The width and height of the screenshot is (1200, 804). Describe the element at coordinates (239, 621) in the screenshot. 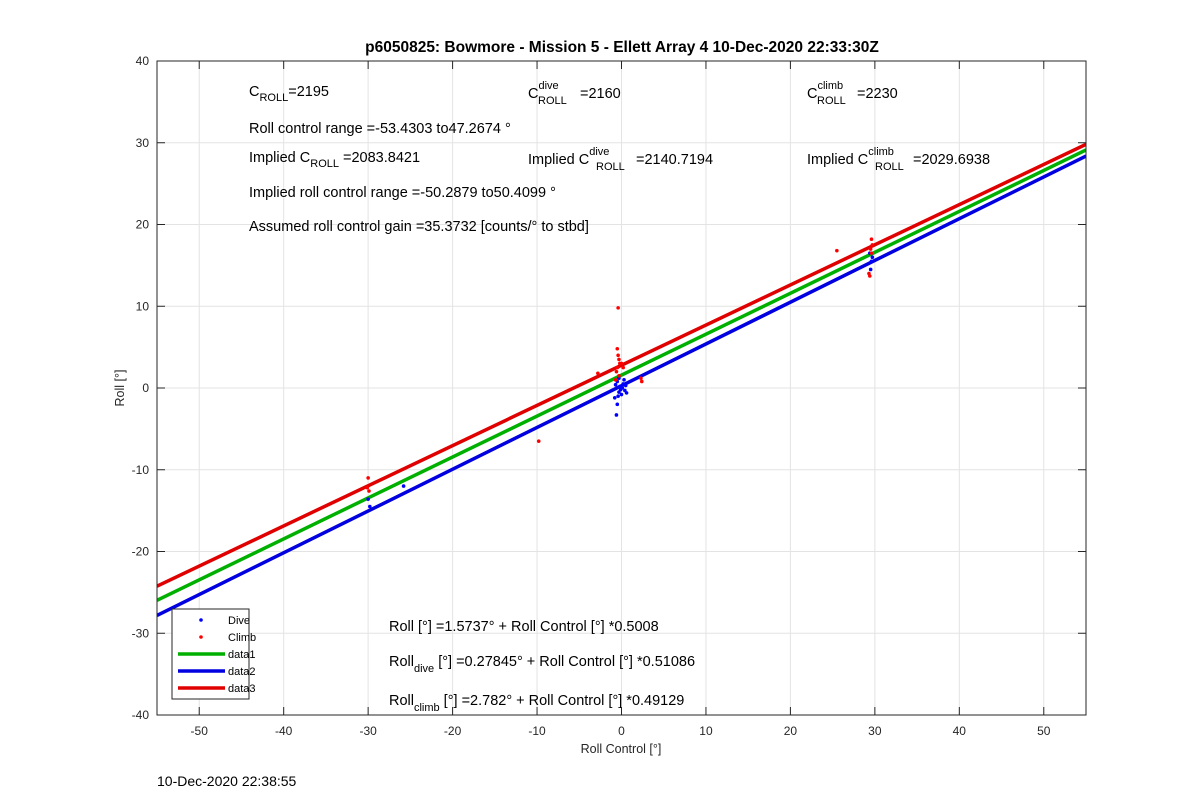

I see `legend-label-dive: Dive` at that location.